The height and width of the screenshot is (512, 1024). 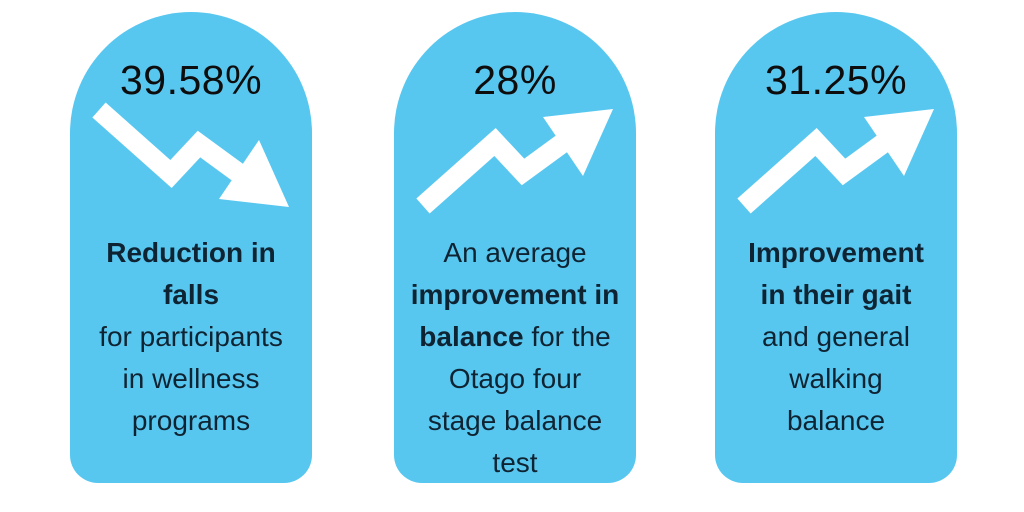 What do you see at coordinates (191, 420) in the screenshot?
I see `description-line: programs` at bounding box center [191, 420].